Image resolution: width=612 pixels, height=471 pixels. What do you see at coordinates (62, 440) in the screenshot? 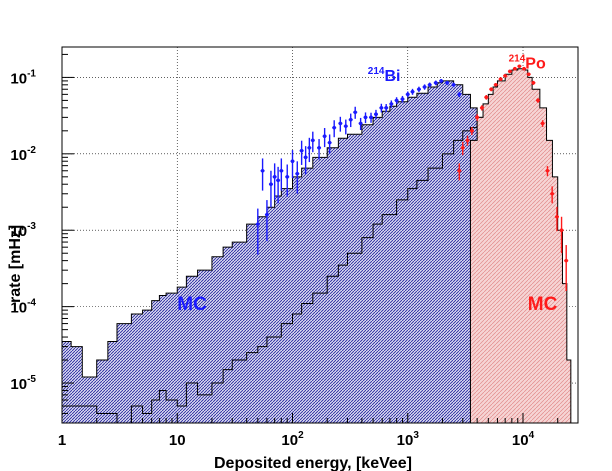
I see `x-tick-label: 1` at bounding box center [62, 440].